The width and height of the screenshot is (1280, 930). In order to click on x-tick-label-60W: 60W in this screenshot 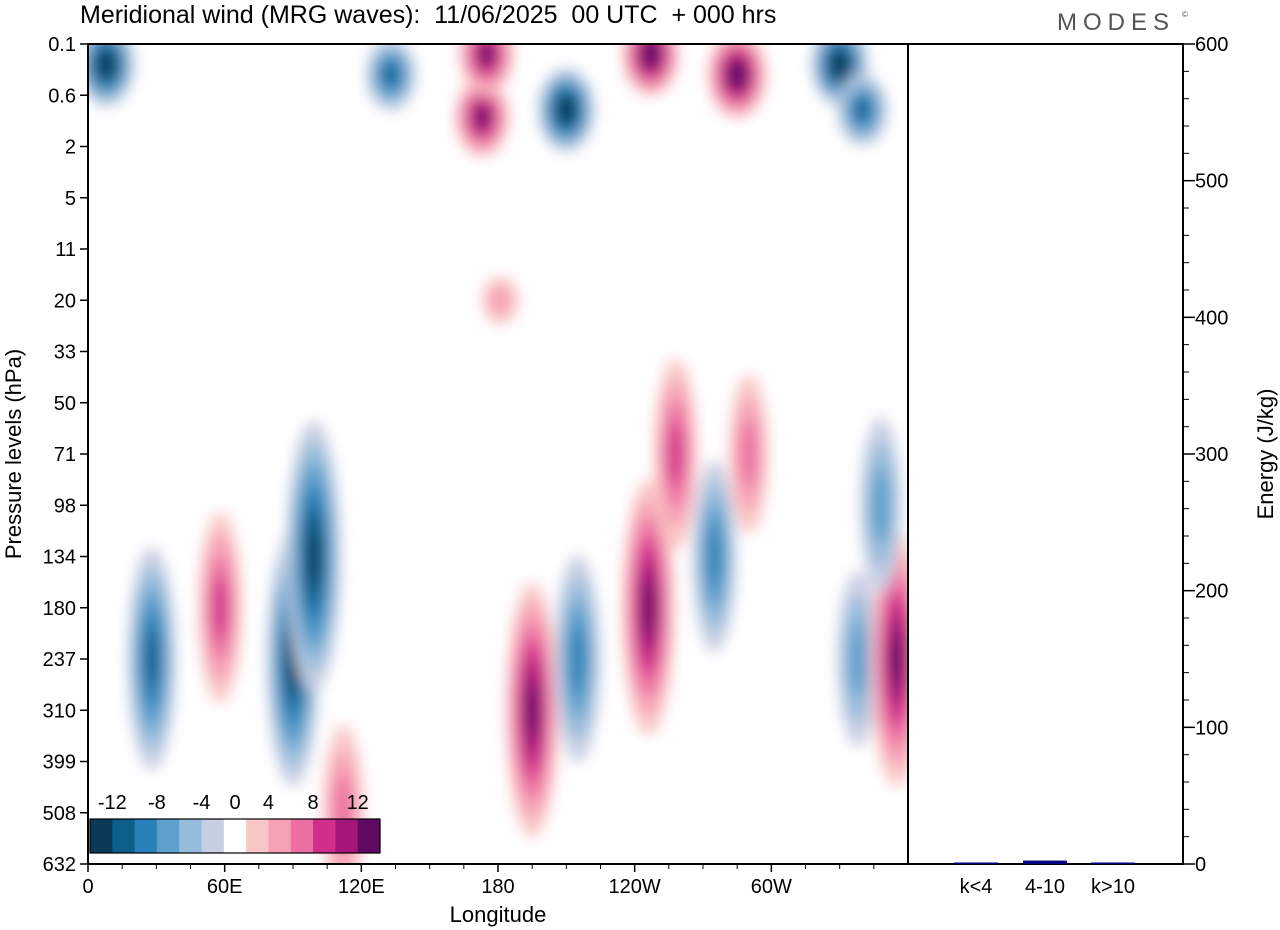, I will do `click(771, 887)`.